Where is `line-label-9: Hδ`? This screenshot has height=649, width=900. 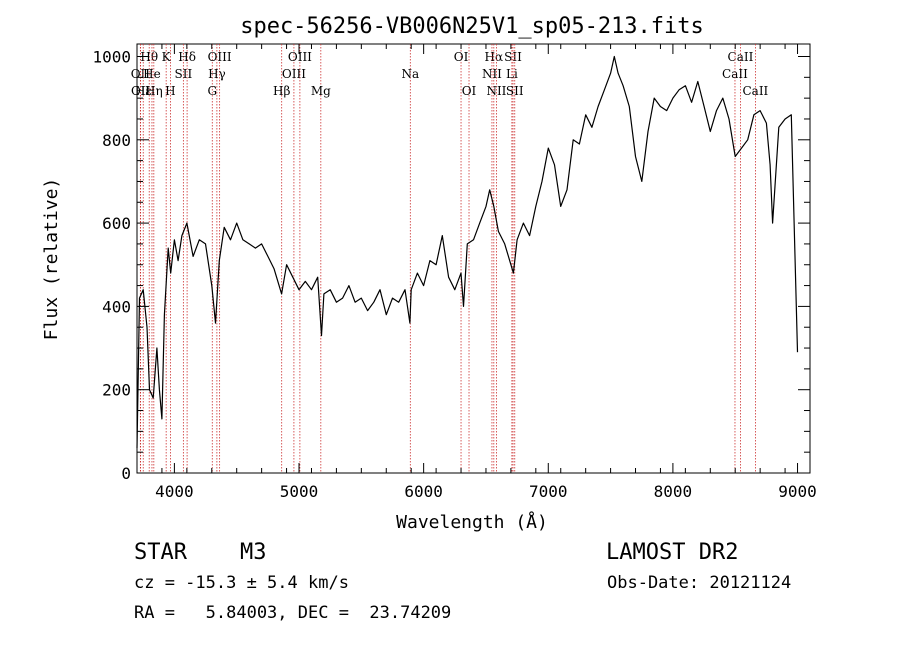
line-label-9: Hδ is located at coordinates (187, 57).